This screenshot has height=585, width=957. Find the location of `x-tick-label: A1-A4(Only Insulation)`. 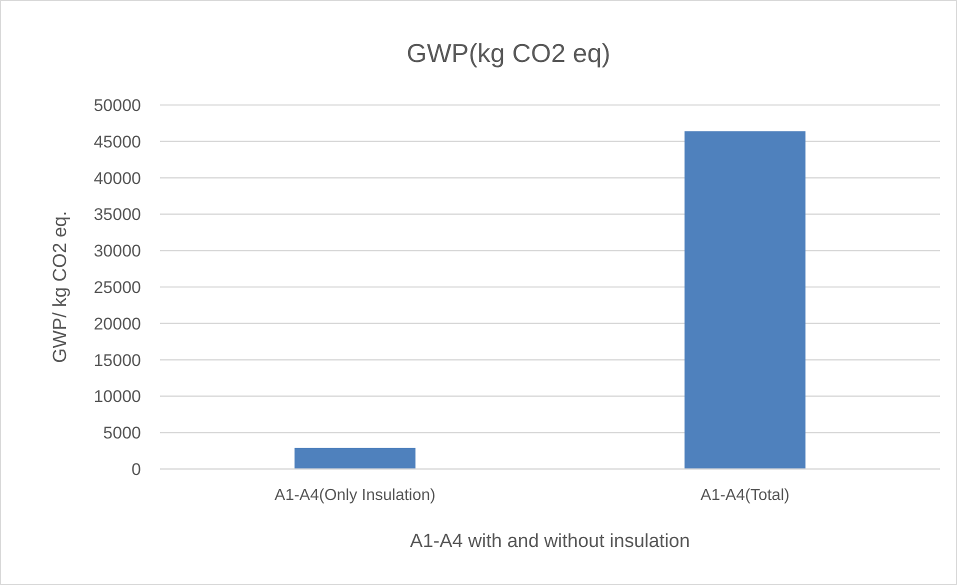

x-tick-label: A1-A4(Only Insulation) is located at coordinates (355, 495).